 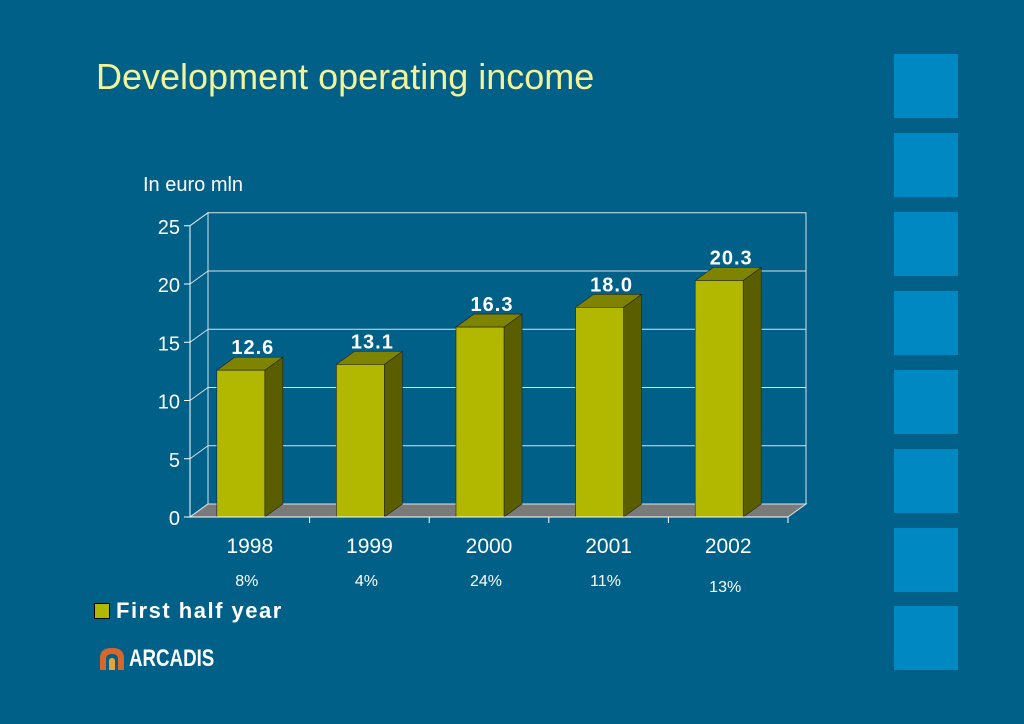 What do you see at coordinates (102, 611) in the screenshot?
I see `legend-swatch` at bounding box center [102, 611].